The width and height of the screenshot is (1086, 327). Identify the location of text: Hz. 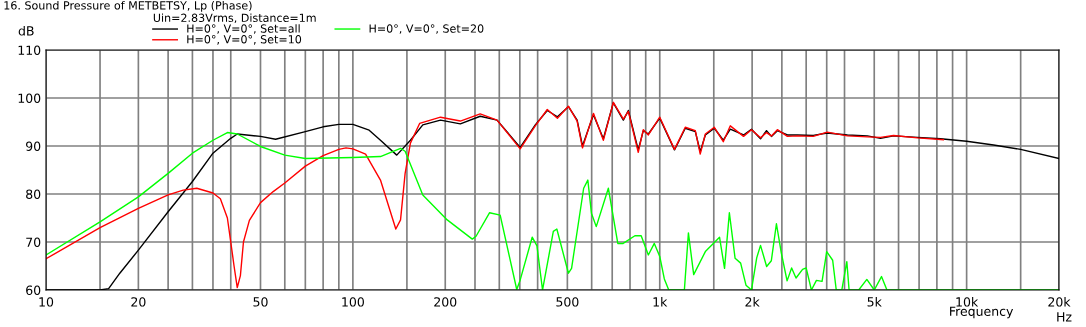
(1064, 317).